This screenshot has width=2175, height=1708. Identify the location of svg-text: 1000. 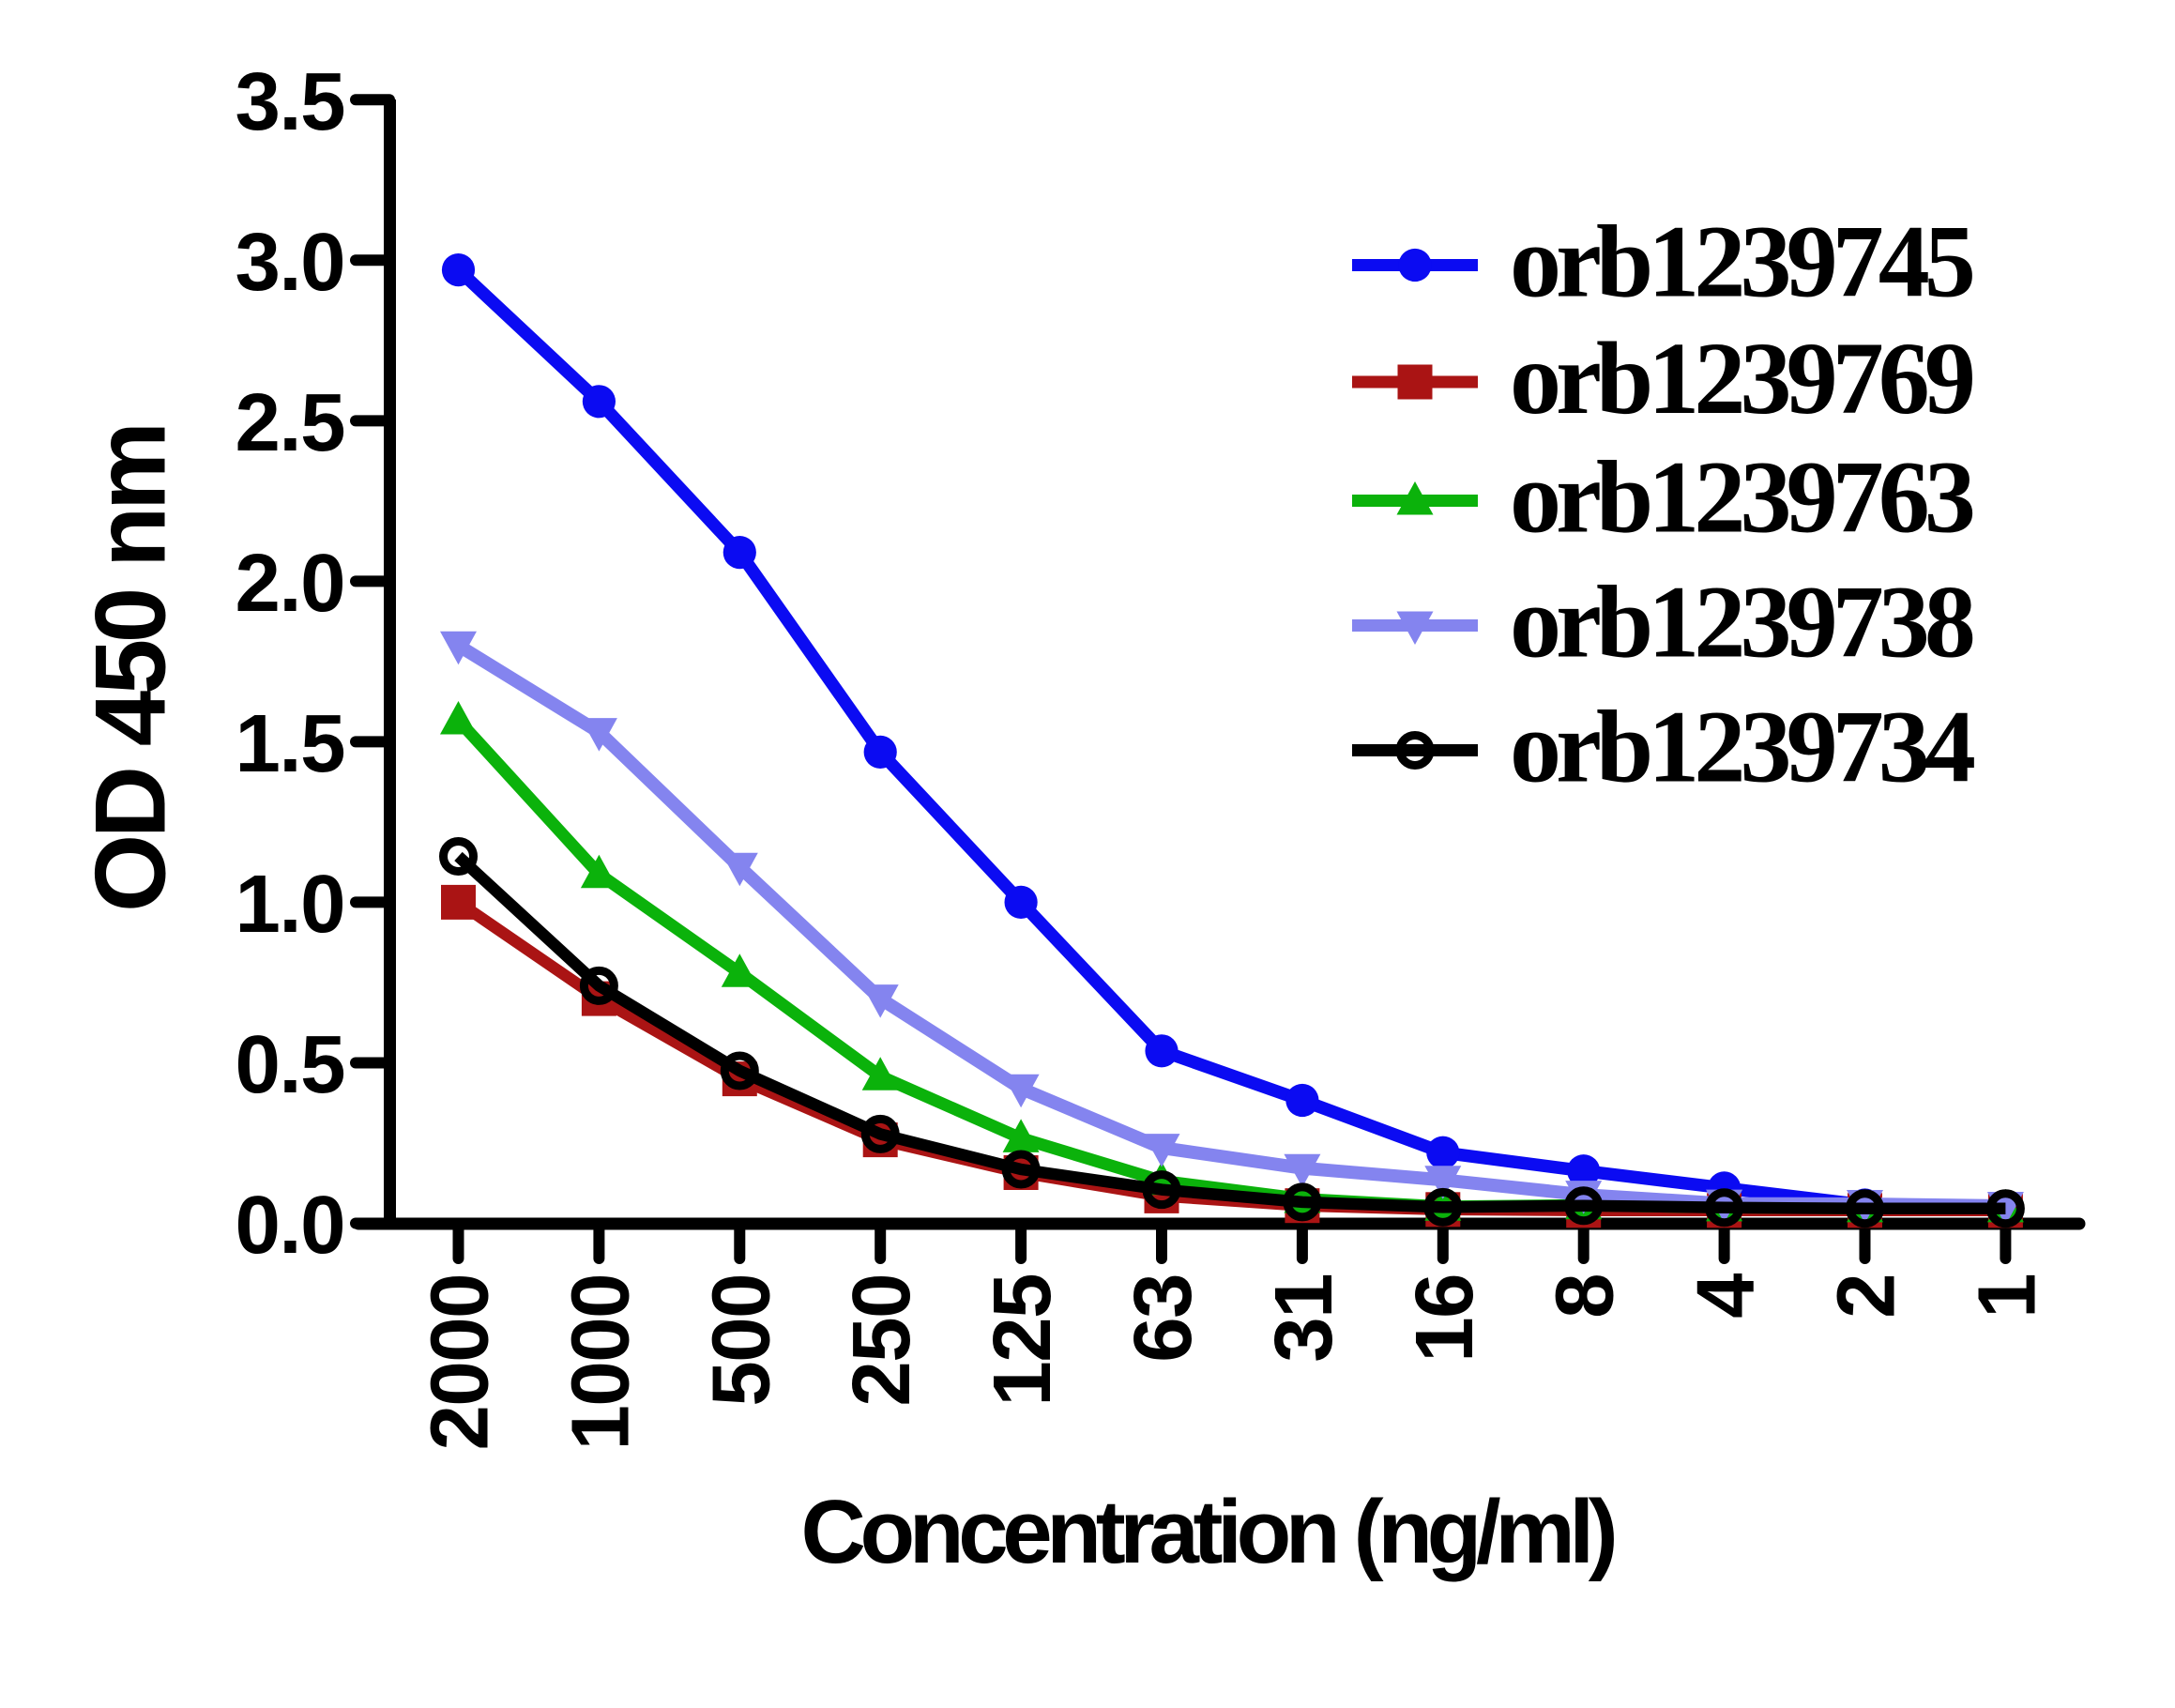
(600, 1362).